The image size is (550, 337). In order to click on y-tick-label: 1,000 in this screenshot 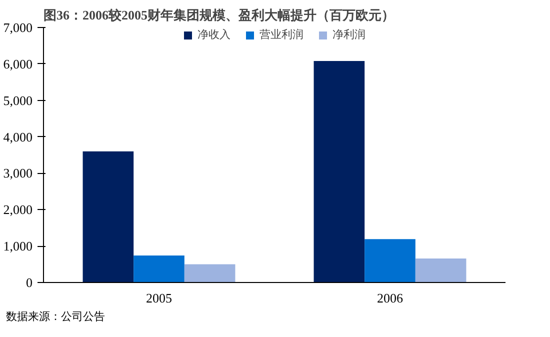, I will do `click(17, 246)`.